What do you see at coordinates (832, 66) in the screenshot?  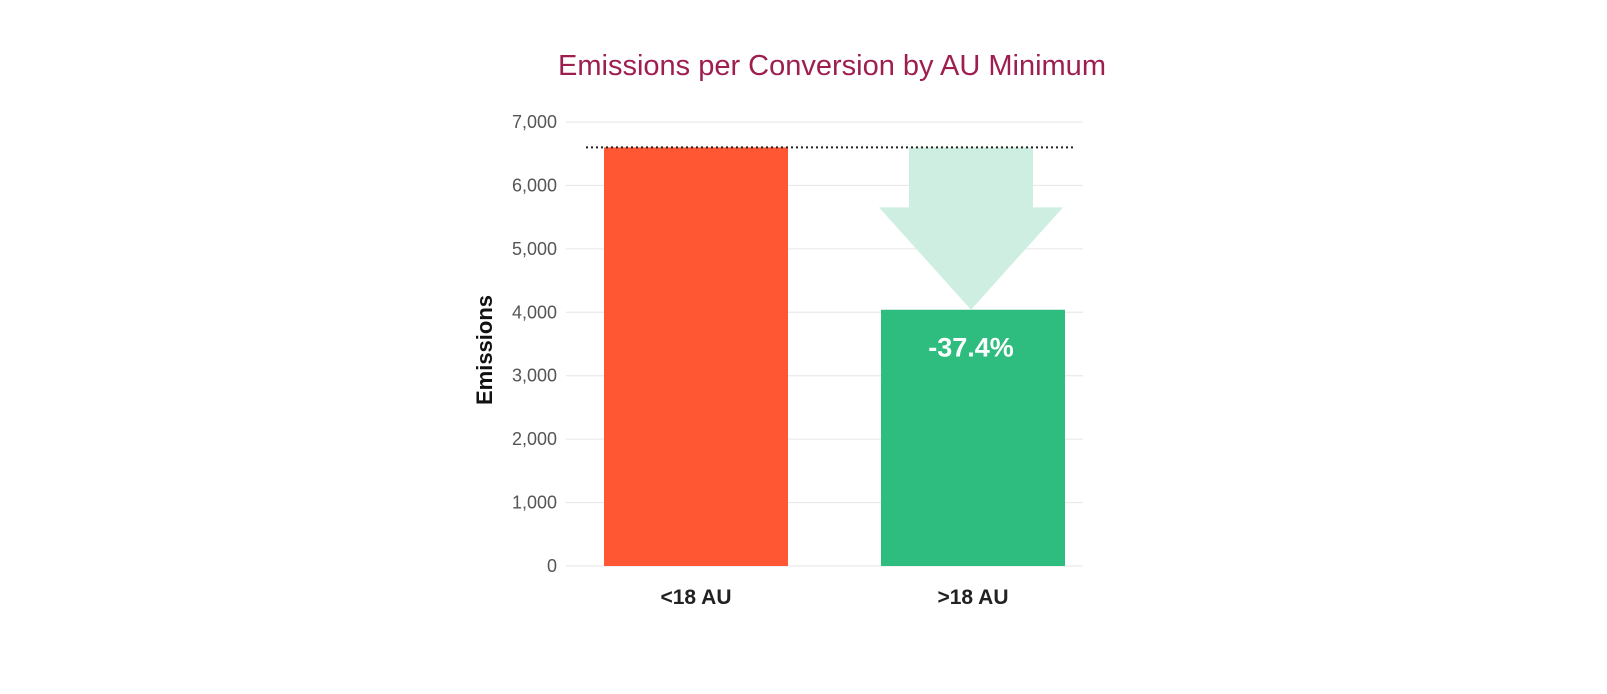 I see `chart-title: Emissions per Conversion by AU Minimum` at bounding box center [832, 66].